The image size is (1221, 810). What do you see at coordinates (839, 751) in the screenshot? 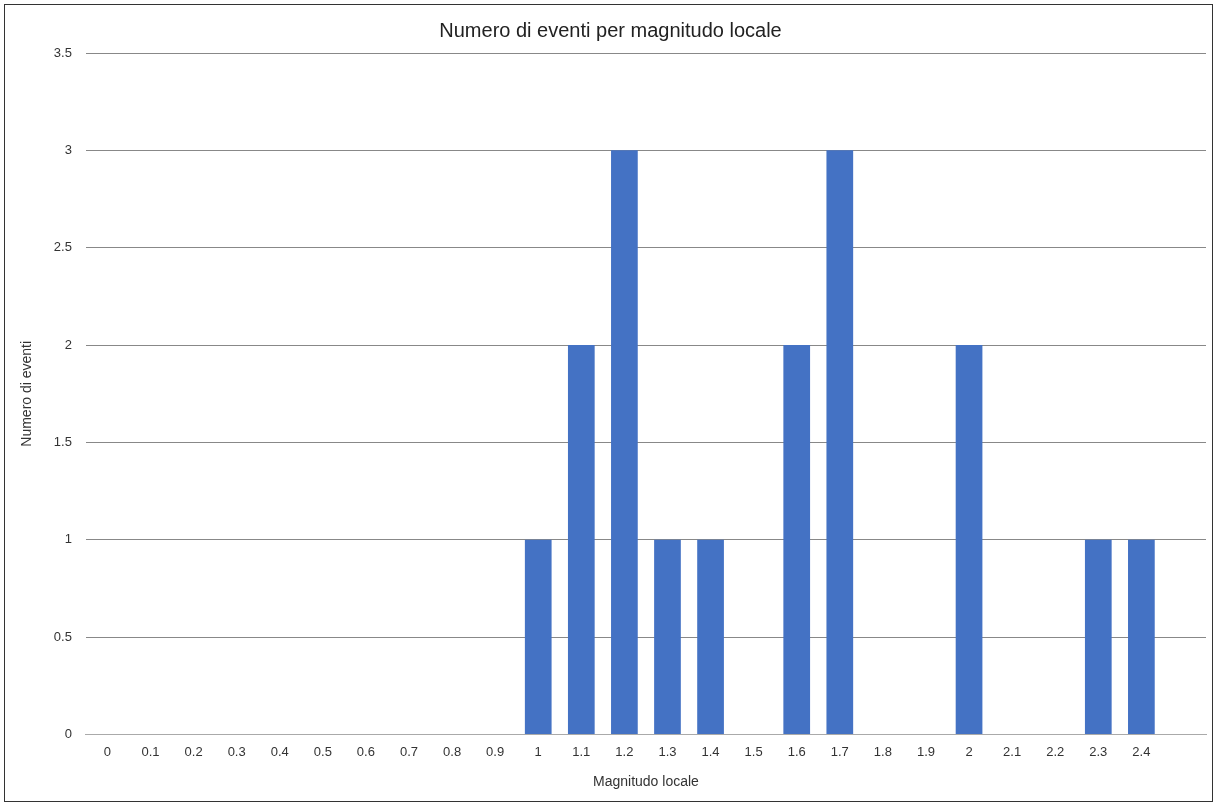
I see `x-tick-label: 1.7` at bounding box center [839, 751].